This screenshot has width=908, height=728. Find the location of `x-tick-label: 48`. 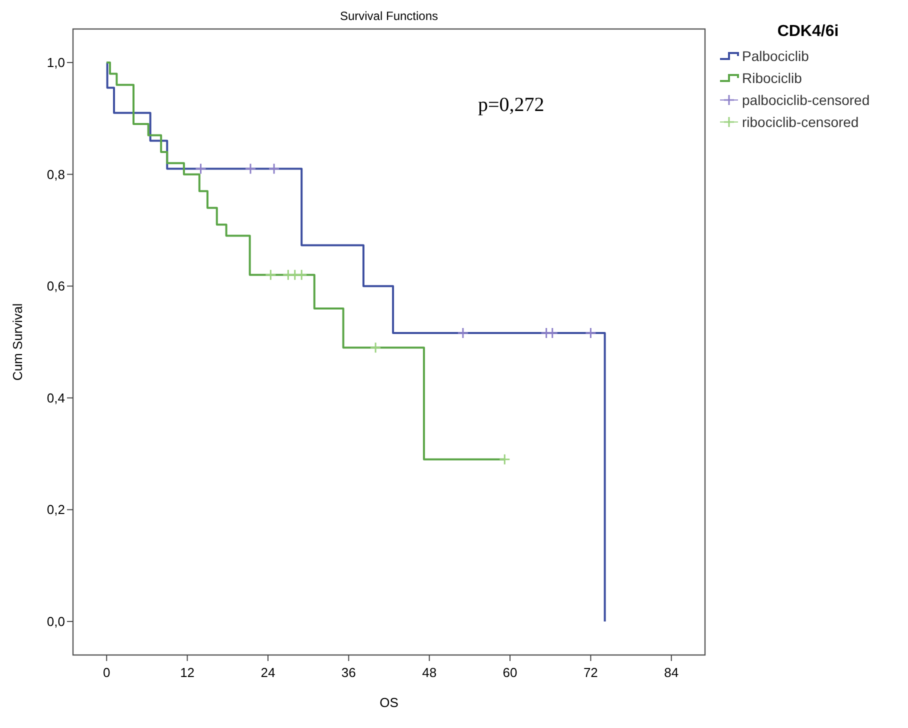

x-tick-label: 48 is located at coordinates (429, 672).